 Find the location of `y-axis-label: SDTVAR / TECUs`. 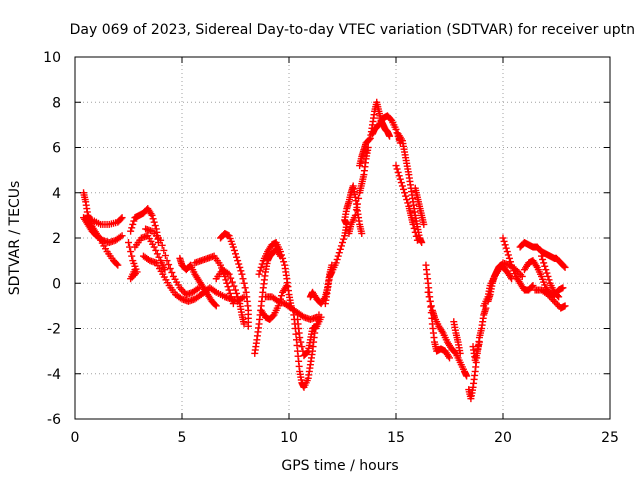

y-axis-label: SDTVAR / TECUs is located at coordinates (15, 238).